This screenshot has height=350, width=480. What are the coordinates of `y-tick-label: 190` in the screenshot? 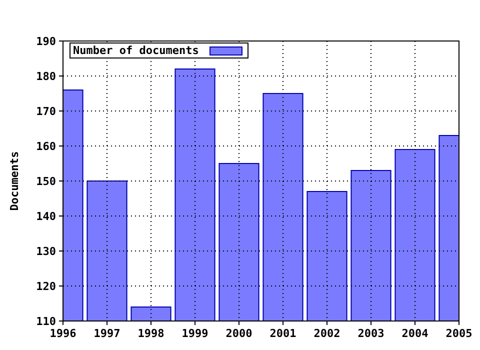 It's located at (46, 41).